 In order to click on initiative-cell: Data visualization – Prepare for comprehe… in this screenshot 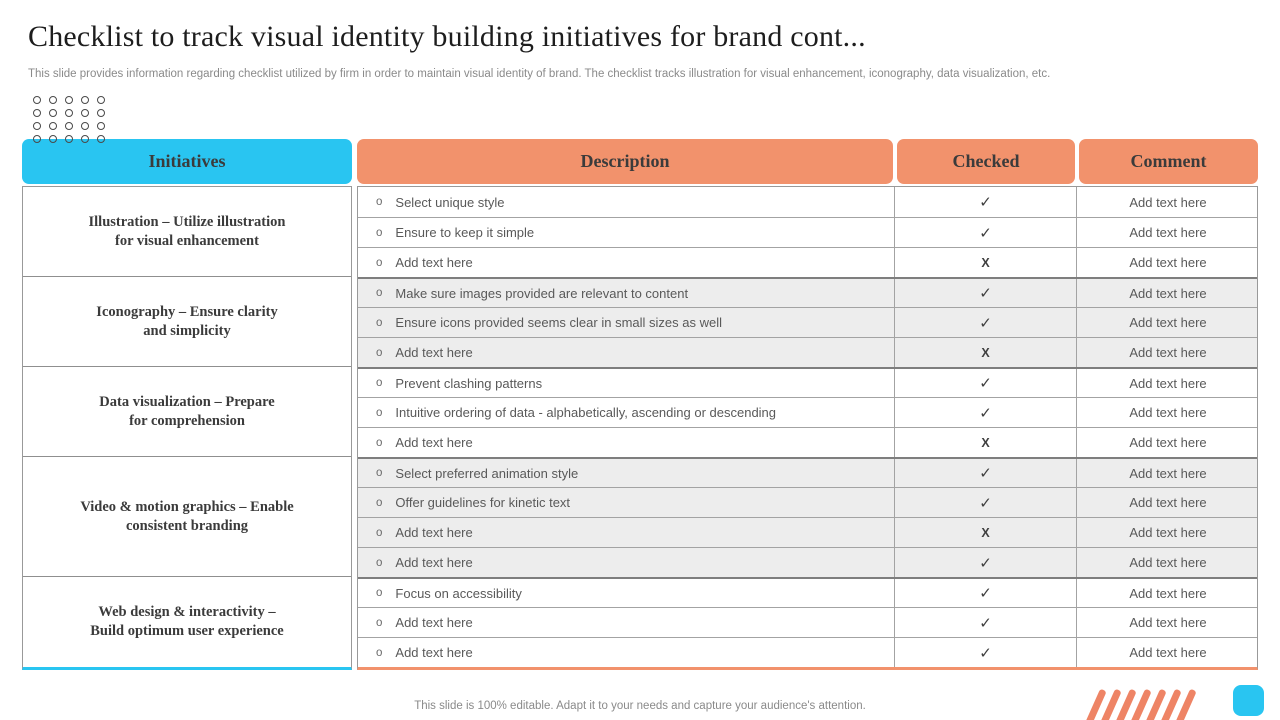, I will do `click(187, 412)`.